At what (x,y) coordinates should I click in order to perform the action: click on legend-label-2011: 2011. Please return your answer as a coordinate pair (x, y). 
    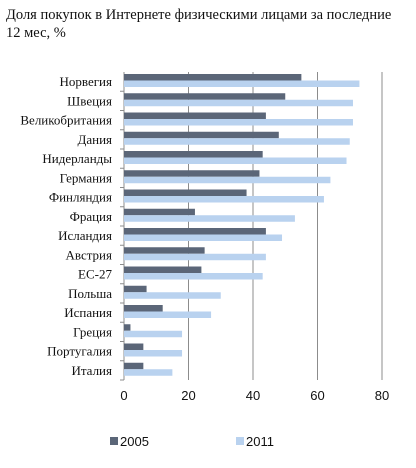
    Looking at the image, I should click on (260, 441).